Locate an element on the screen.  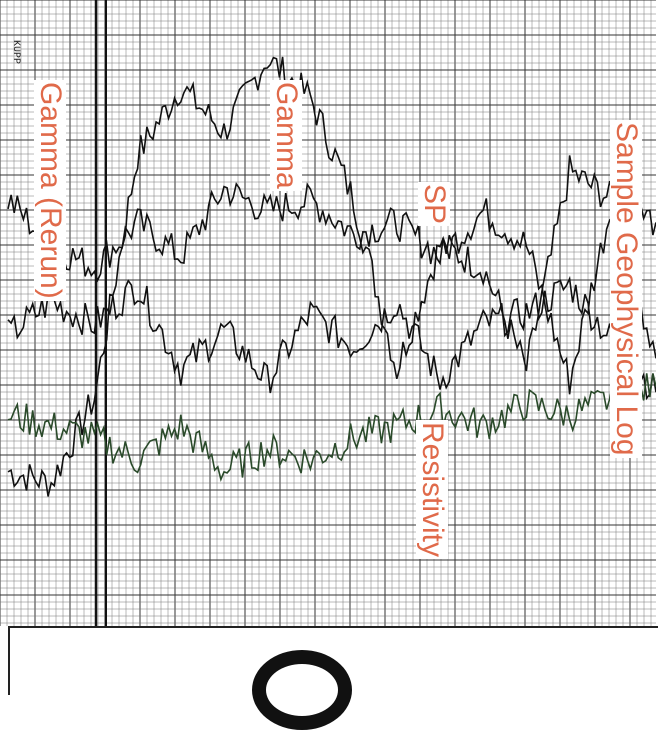
sp-label: SP is located at coordinates (434, 204).